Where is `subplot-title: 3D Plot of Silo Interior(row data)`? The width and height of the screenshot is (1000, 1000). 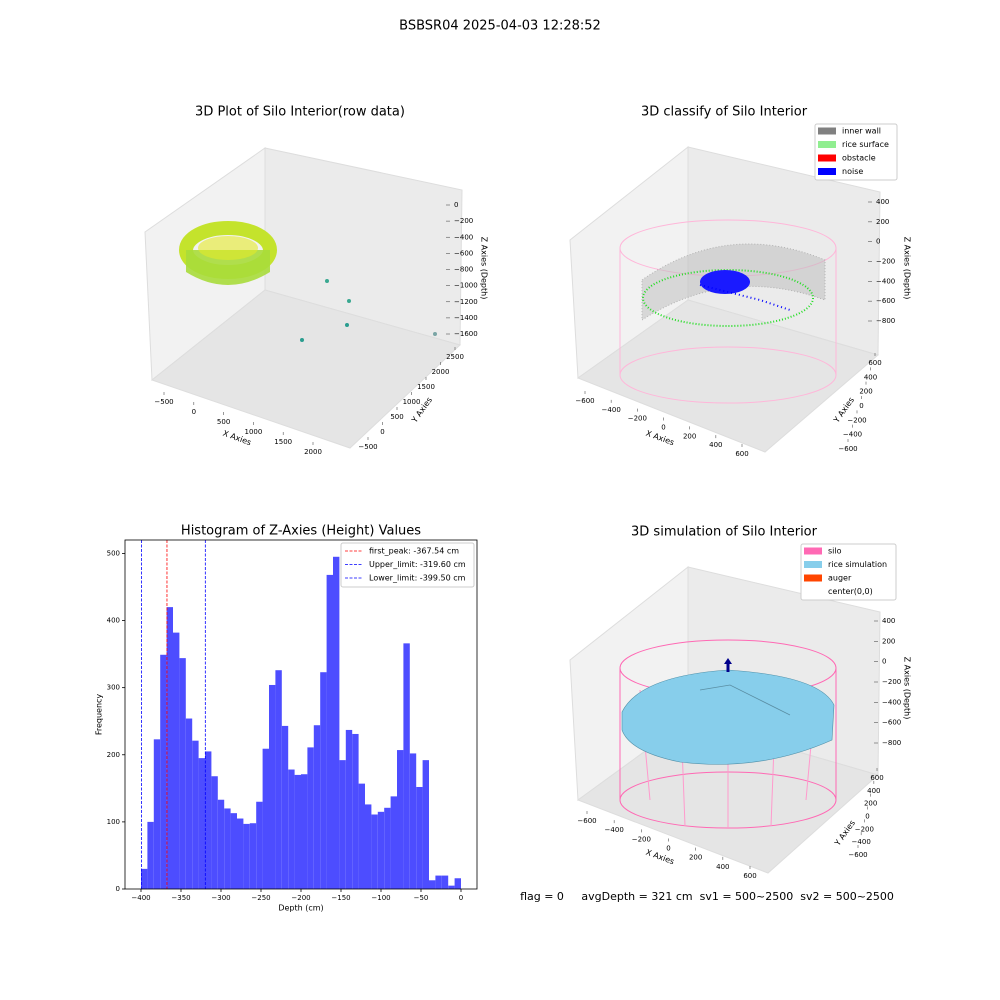
subplot-title: 3D Plot of Silo Interior(row data) is located at coordinates (300, 112).